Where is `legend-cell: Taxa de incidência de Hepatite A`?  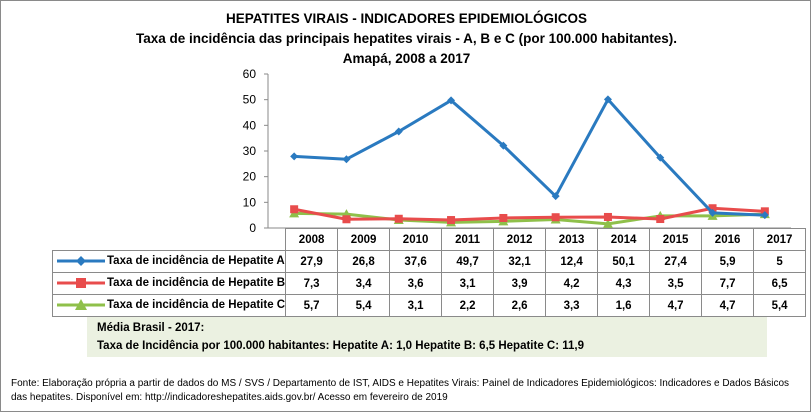 legend-cell: Taxa de incidência de Hepatite A is located at coordinates (169, 261).